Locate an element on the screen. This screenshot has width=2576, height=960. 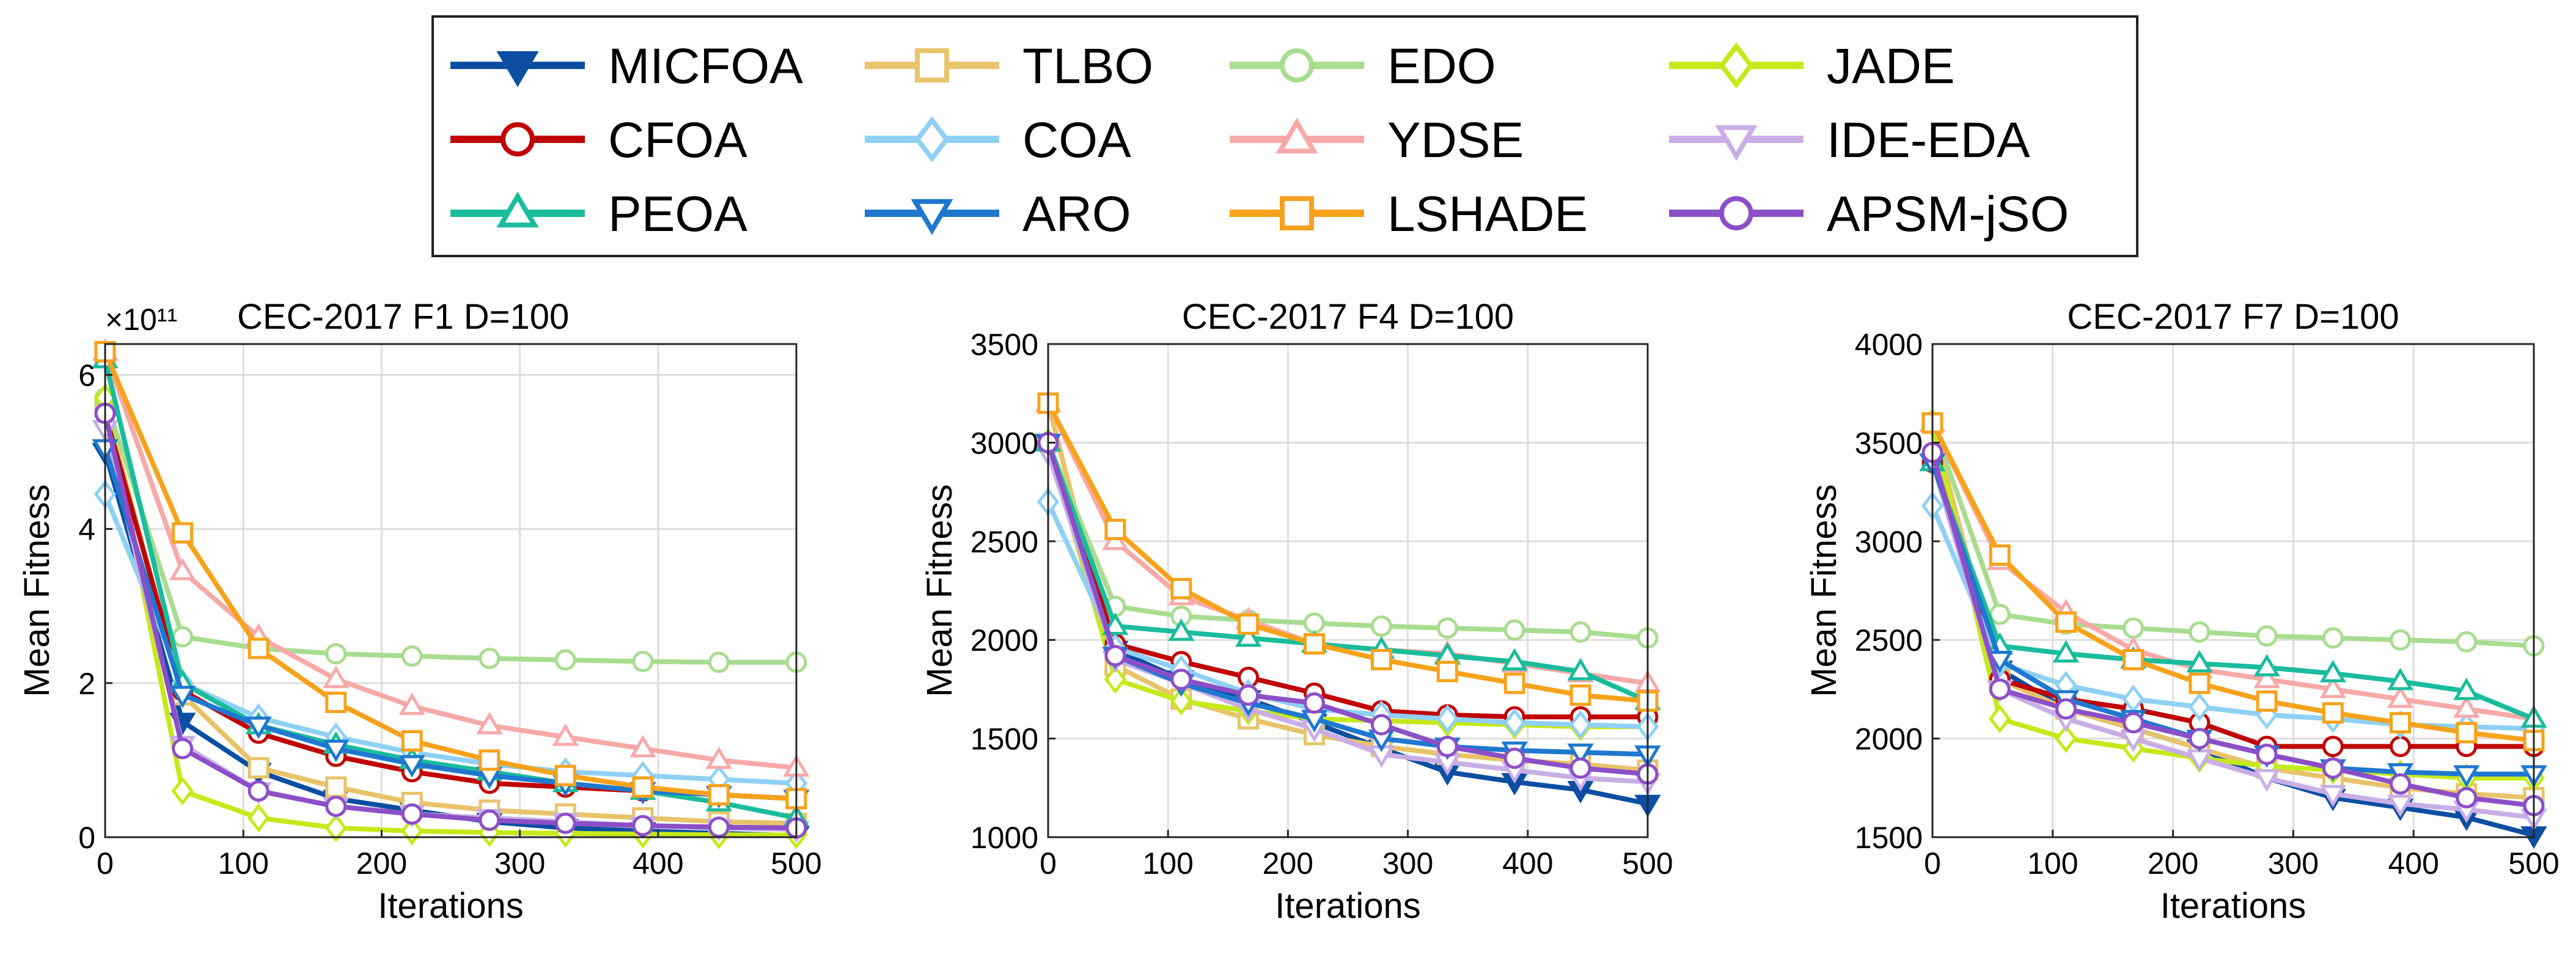
series-group is located at coordinates (1348, 603).